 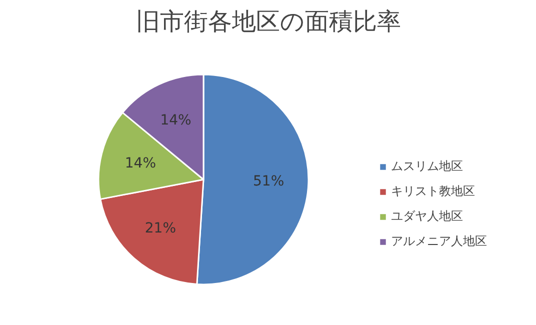 I want to click on data-label: 21%, so click(x=160, y=228).